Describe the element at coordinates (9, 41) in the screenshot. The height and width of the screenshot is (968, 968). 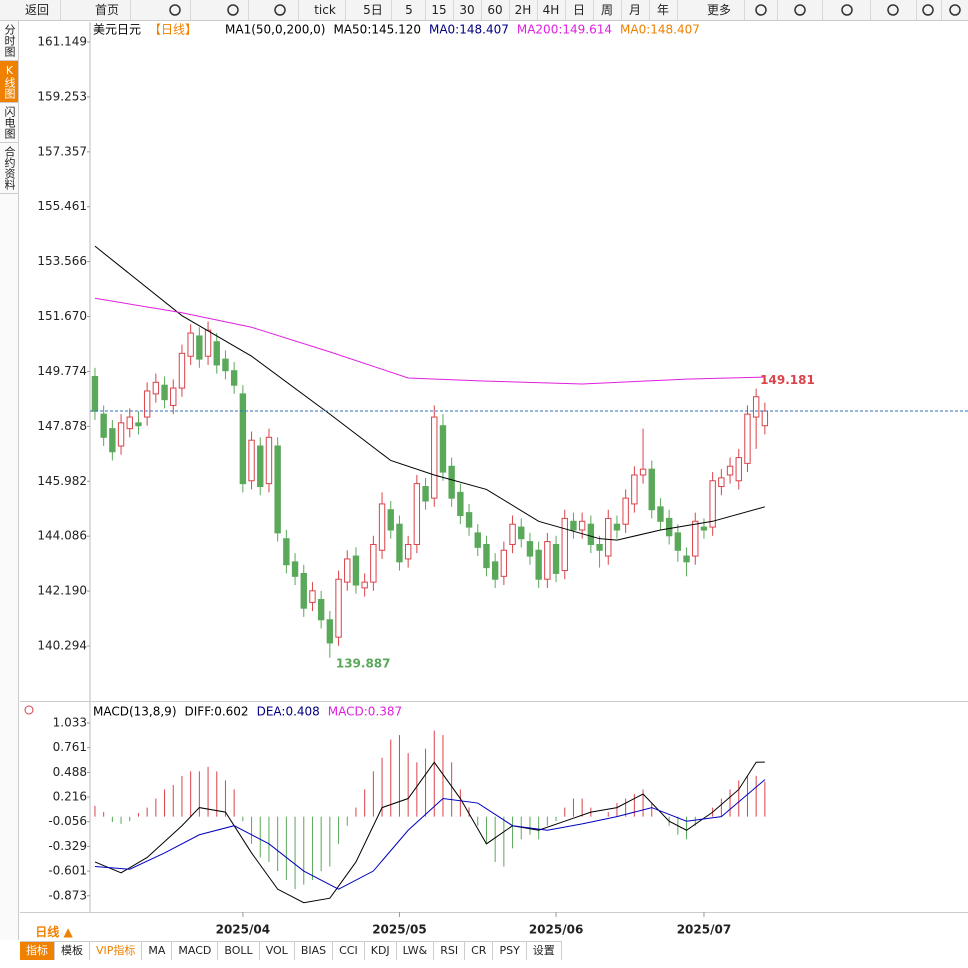
I see `sidebar-tab: 分时图` at that location.